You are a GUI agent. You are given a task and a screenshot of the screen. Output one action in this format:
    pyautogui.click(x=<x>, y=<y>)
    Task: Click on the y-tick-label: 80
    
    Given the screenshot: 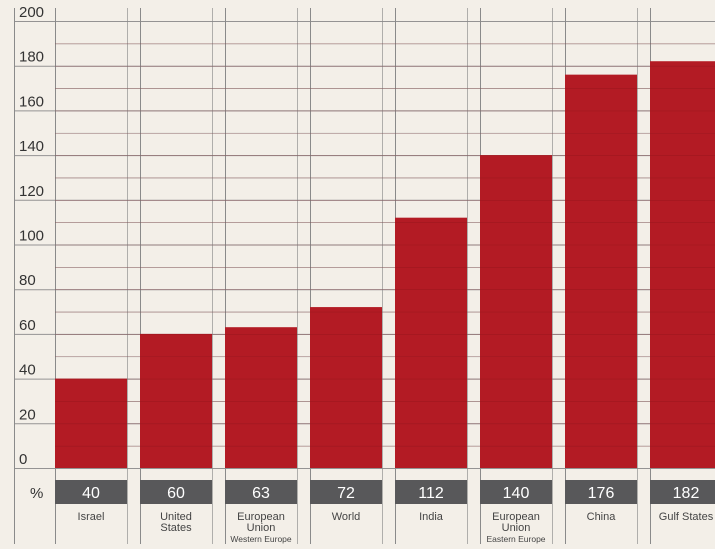 What is the action you would take?
    pyautogui.click(x=27, y=280)
    